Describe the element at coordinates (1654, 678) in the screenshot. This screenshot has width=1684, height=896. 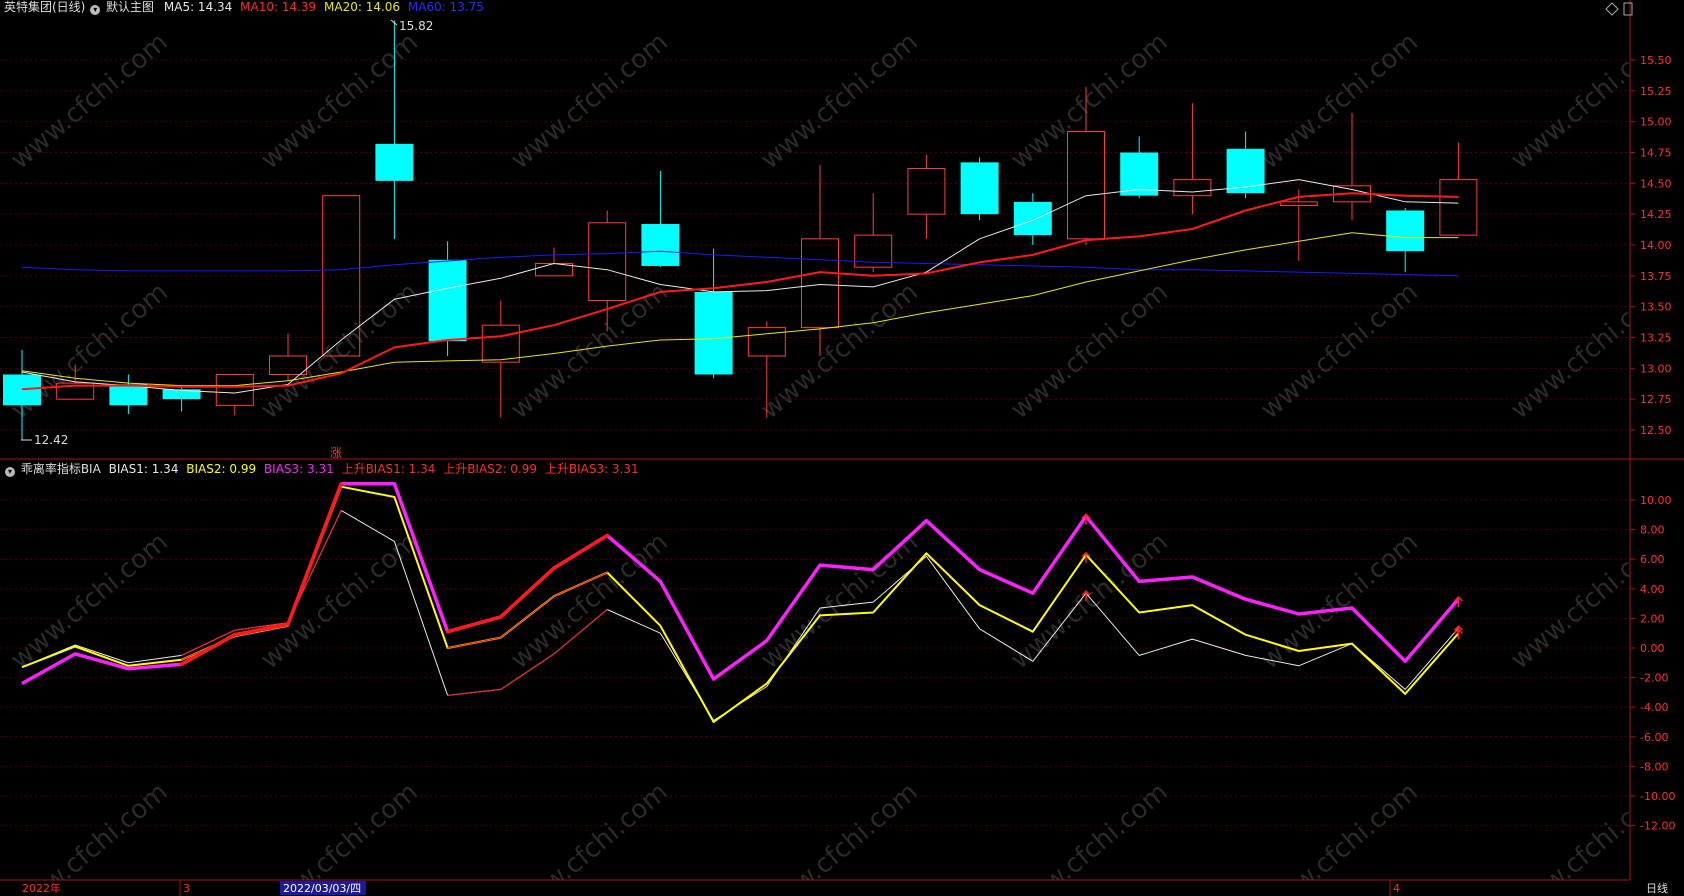
I see `bias-tick-label: -2.00` at that location.